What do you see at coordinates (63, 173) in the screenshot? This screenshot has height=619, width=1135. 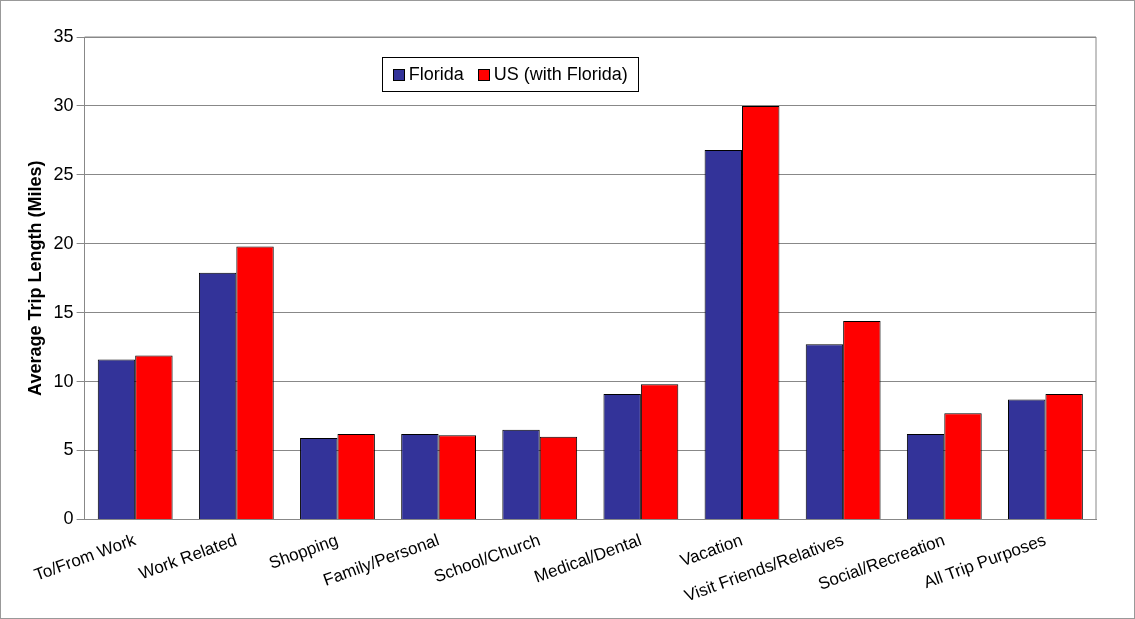 I see `y-tick-label: 25` at bounding box center [63, 173].